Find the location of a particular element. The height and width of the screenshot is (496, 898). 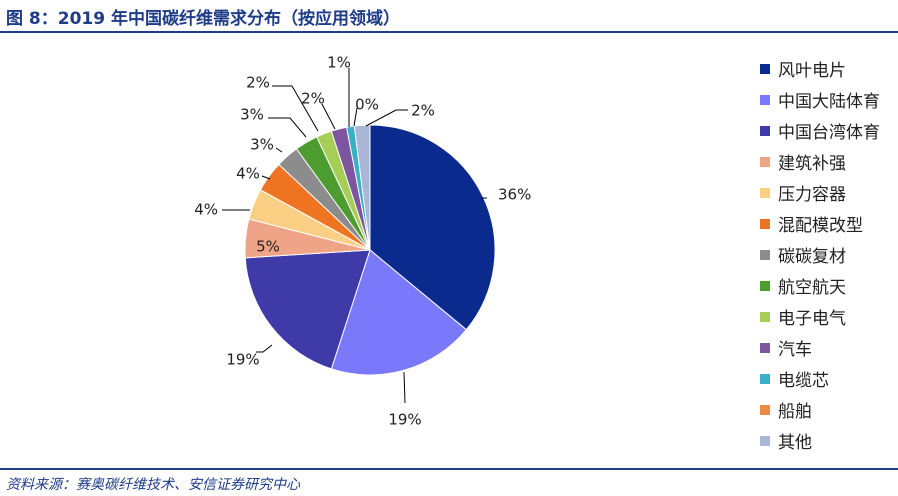

legend-item: 汽车 is located at coordinates (820, 347).